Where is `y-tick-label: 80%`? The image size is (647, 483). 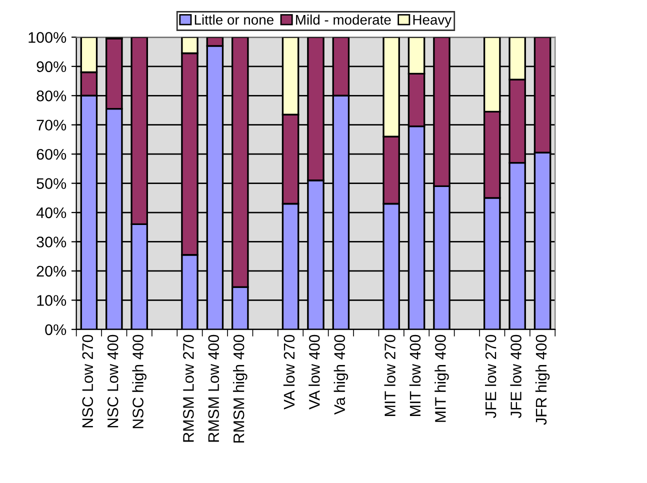
y-tick-label: 80% is located at coordinates (51, 96).